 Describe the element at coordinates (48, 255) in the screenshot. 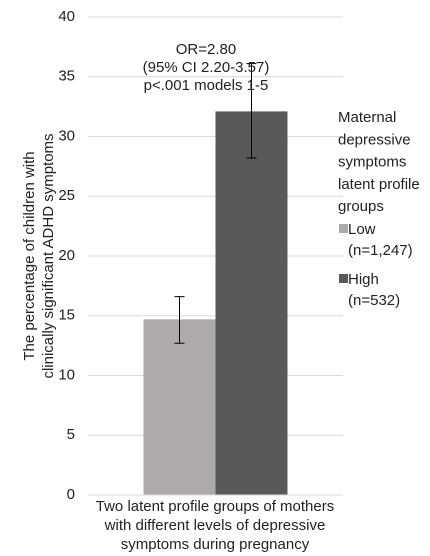

I see `y-axis-title: clinically significant ADHD symptoms` at that location.